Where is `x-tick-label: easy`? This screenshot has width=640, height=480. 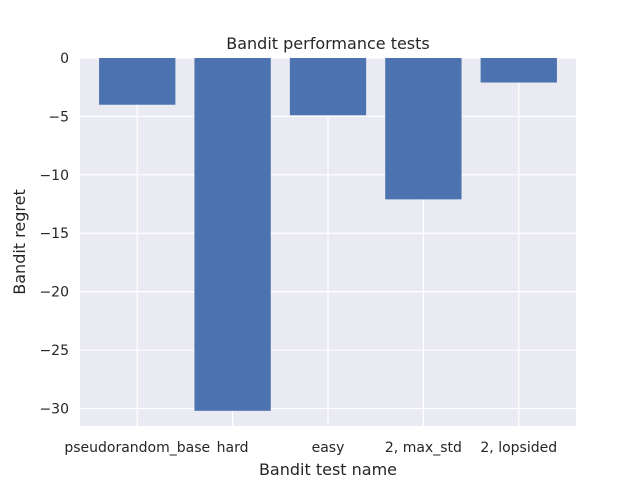 x-tick-label: easy is located at coordinates (328, 448).